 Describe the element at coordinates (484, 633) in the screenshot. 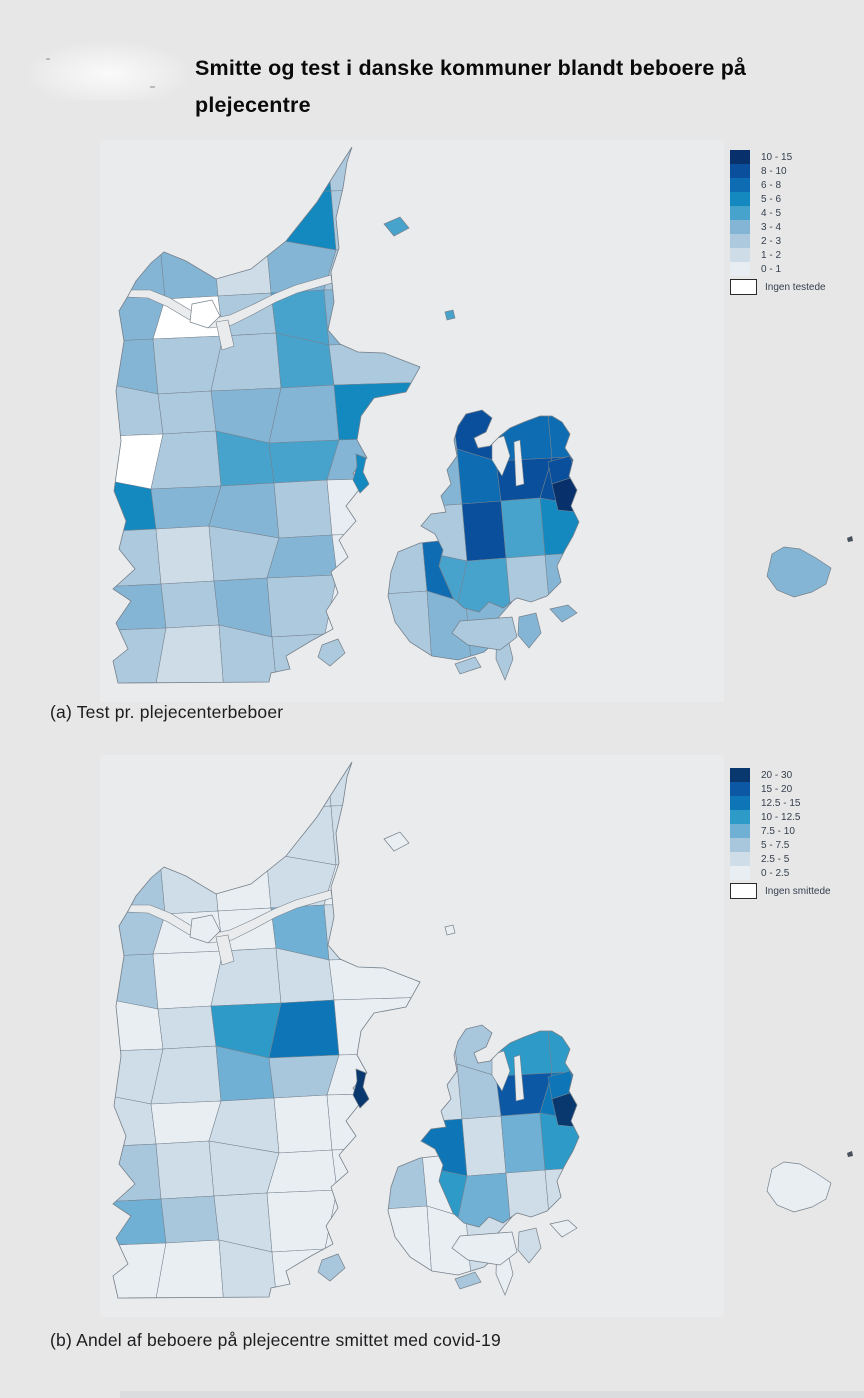

I see `island-lolland` at that location.